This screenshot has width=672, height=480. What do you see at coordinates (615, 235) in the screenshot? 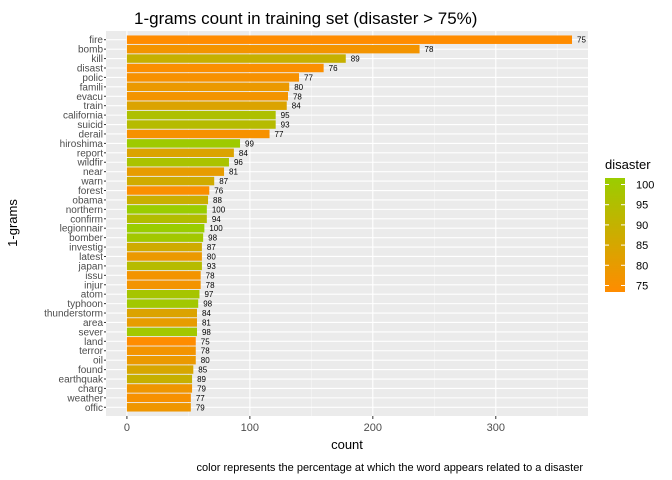
I see `legend-colorbar` at bounding box center [615, 235].